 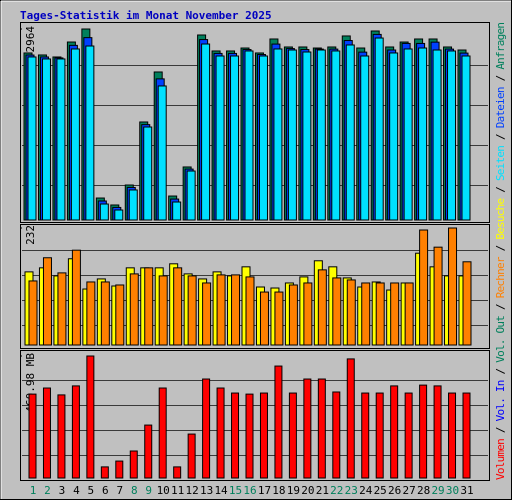 What do you see at coordinates (380, 490) in the screenshot?
I see `x-tick-label: 25` at bounding box center [380, 490].